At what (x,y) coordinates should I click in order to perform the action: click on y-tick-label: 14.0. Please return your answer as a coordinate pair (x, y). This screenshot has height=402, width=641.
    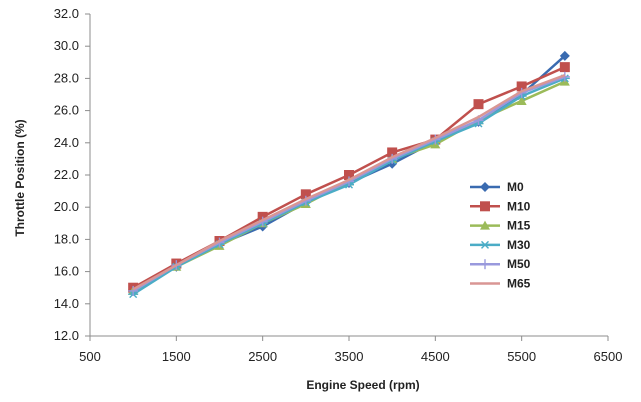
    Looking at the image, I should click on (66, 303).